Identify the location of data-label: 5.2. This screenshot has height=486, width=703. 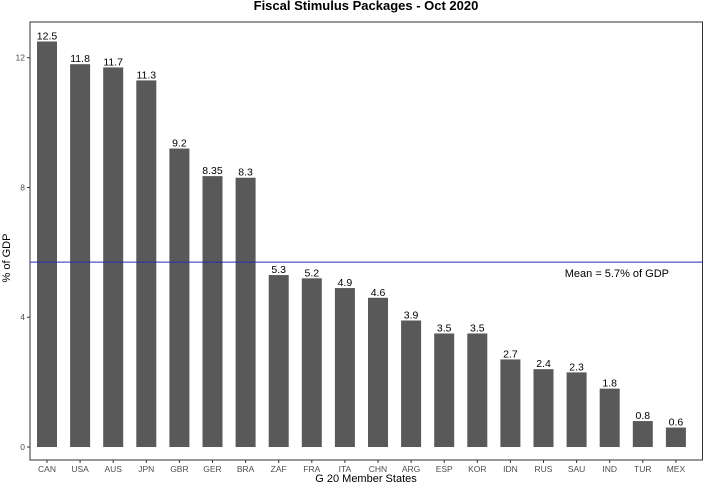
(311, 273).